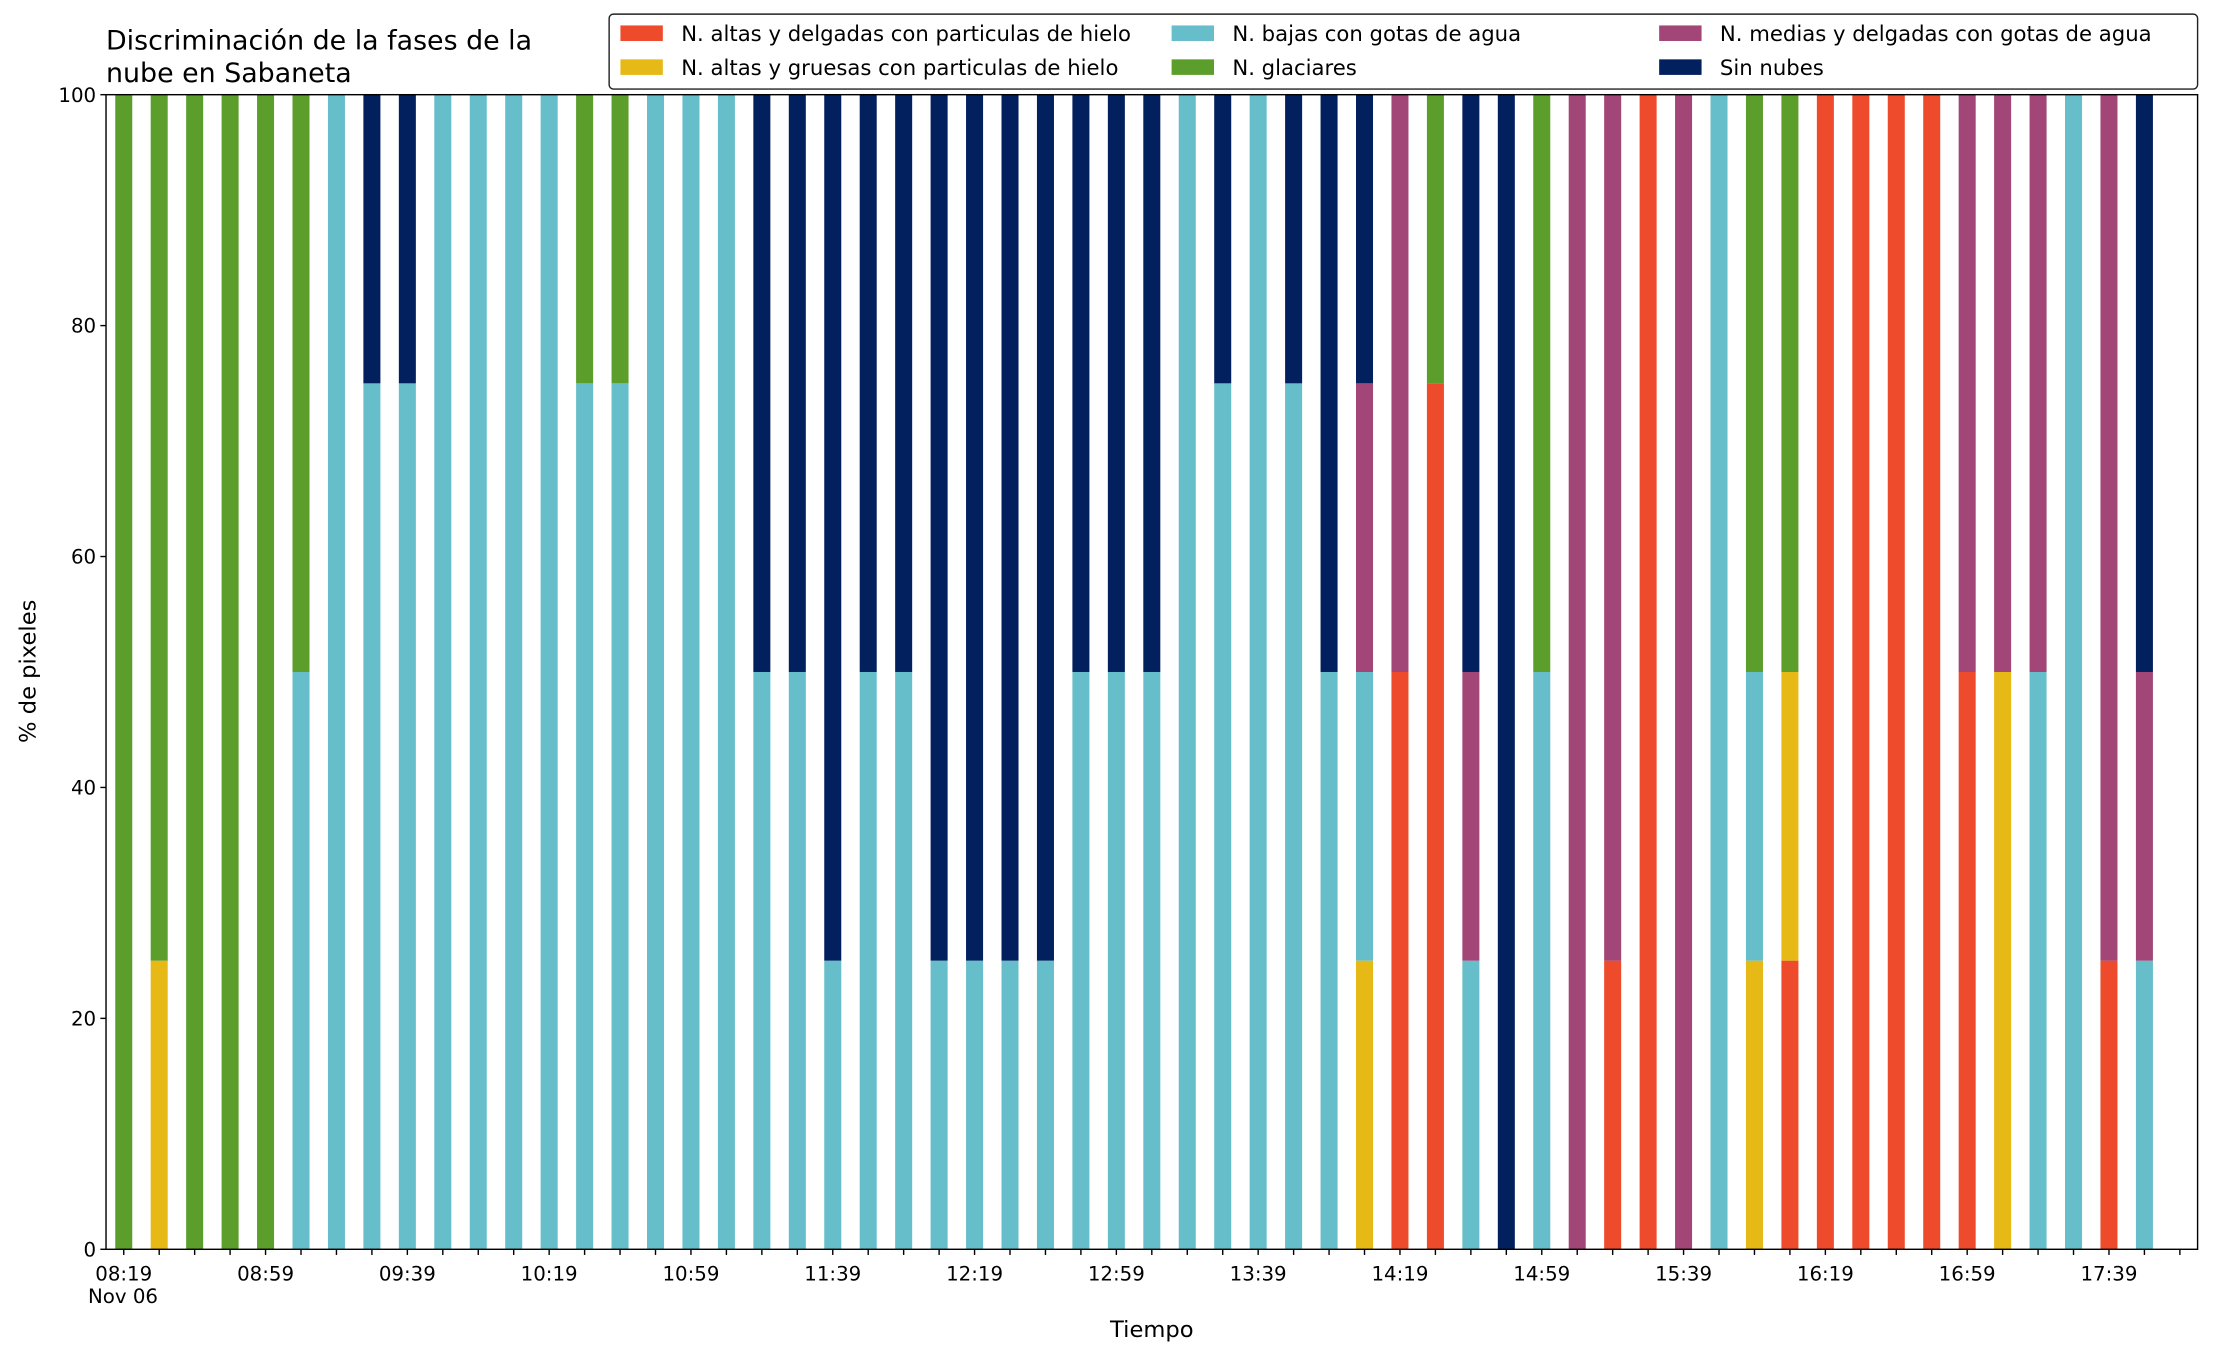 This screenshot has height=1355, width=2216. I want to click on x-tick-label: 17:39, so click(2108, 1273).